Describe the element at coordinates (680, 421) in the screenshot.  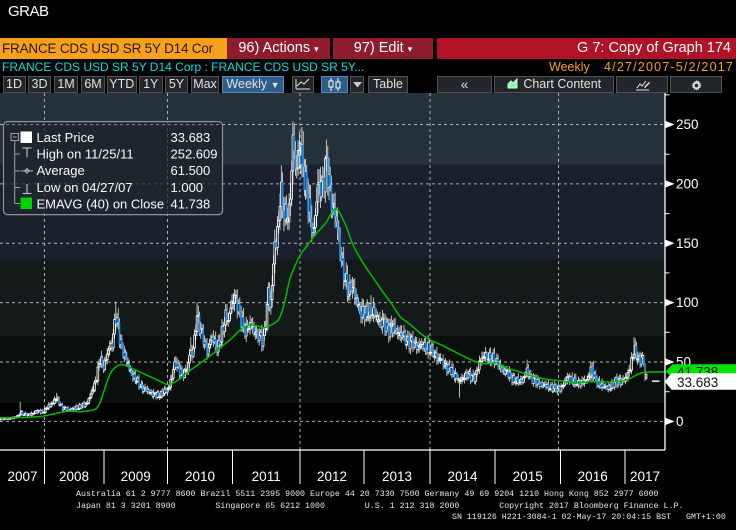
I see `svg-text: 0` at that location.